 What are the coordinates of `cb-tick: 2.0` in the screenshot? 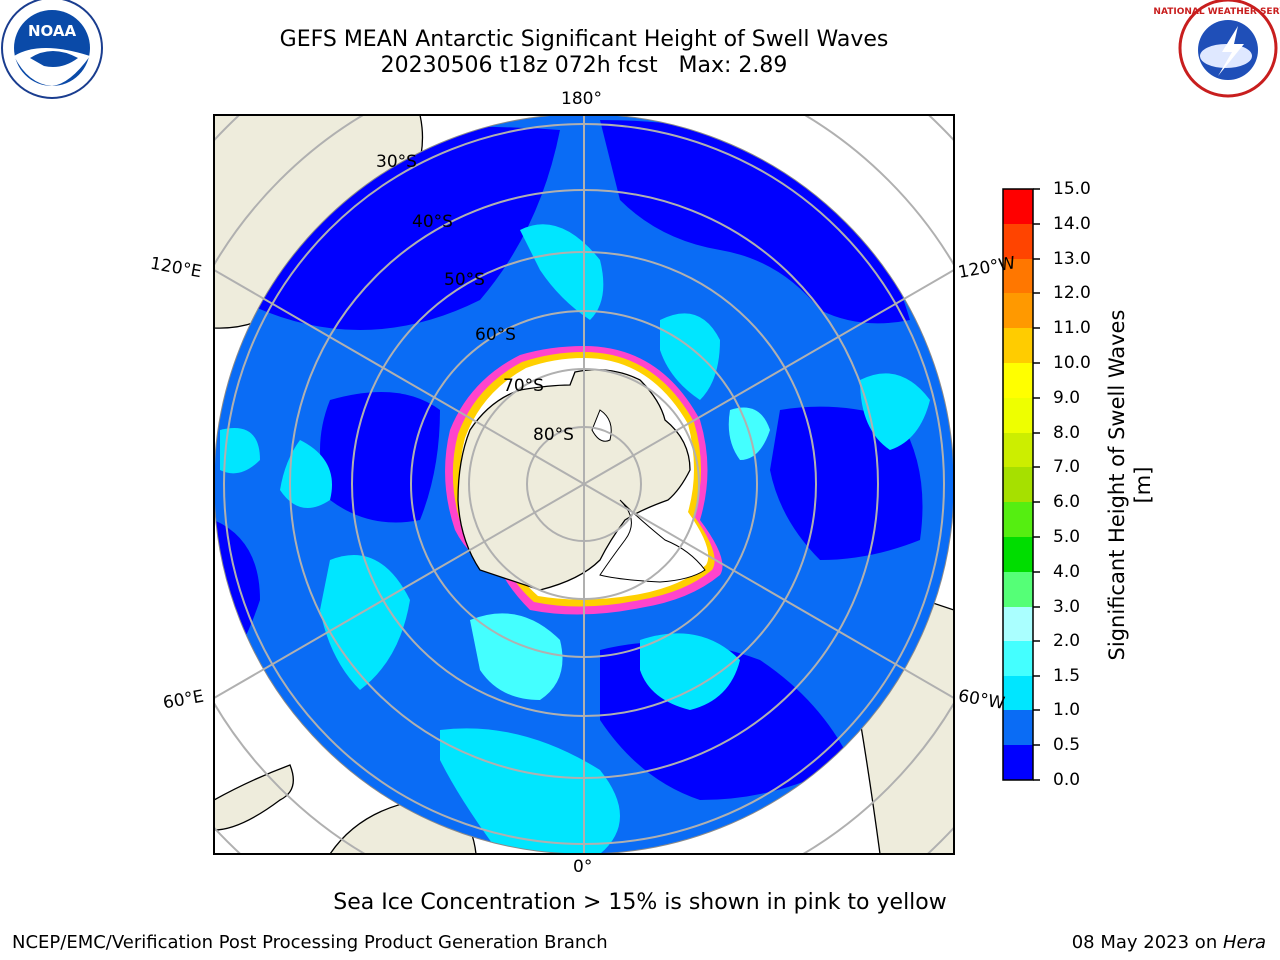 It's located at (1067, 641).